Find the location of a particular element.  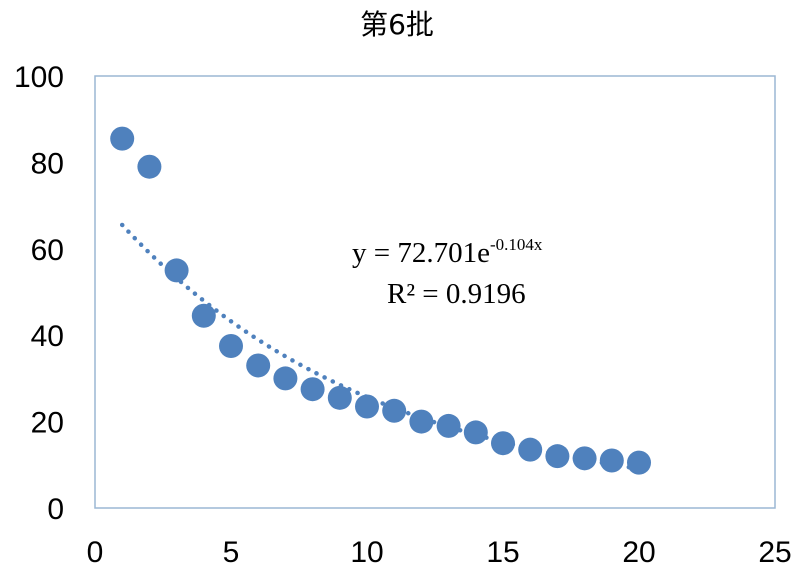

x-tick-label: 20 is located at coordinates (638, 552).